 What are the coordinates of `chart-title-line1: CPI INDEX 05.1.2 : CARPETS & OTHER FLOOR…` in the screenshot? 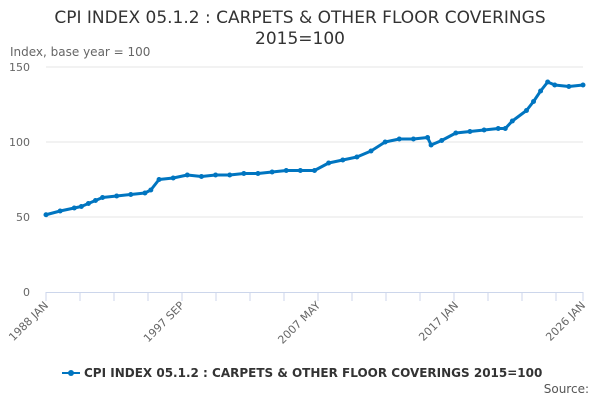 It's located at (300, 18).